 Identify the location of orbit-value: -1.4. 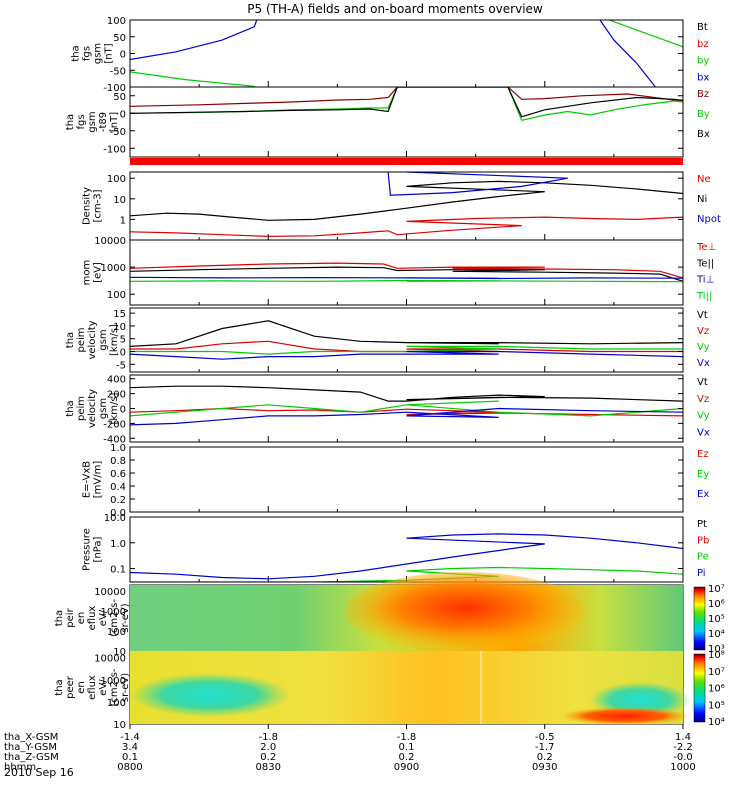
(130, 737).